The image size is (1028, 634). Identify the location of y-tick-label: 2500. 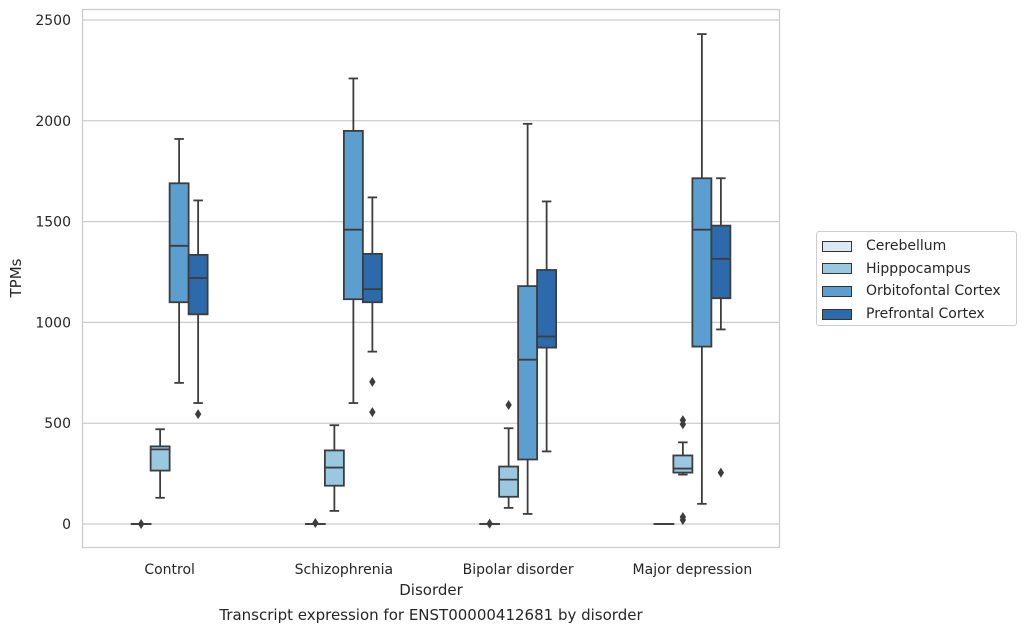
(53, 21).